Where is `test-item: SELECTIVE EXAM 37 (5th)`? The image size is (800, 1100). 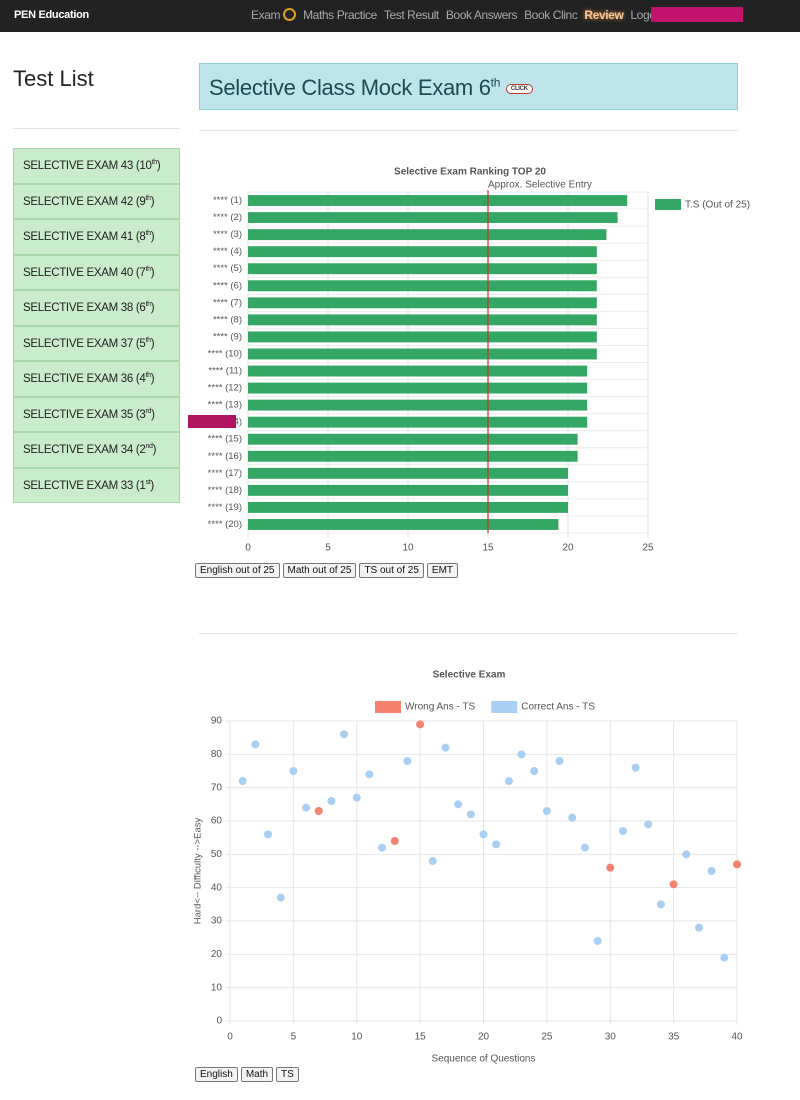 test-item: SELECTIVE EXAM 37 (5th) is located at coordinates (96, 343).